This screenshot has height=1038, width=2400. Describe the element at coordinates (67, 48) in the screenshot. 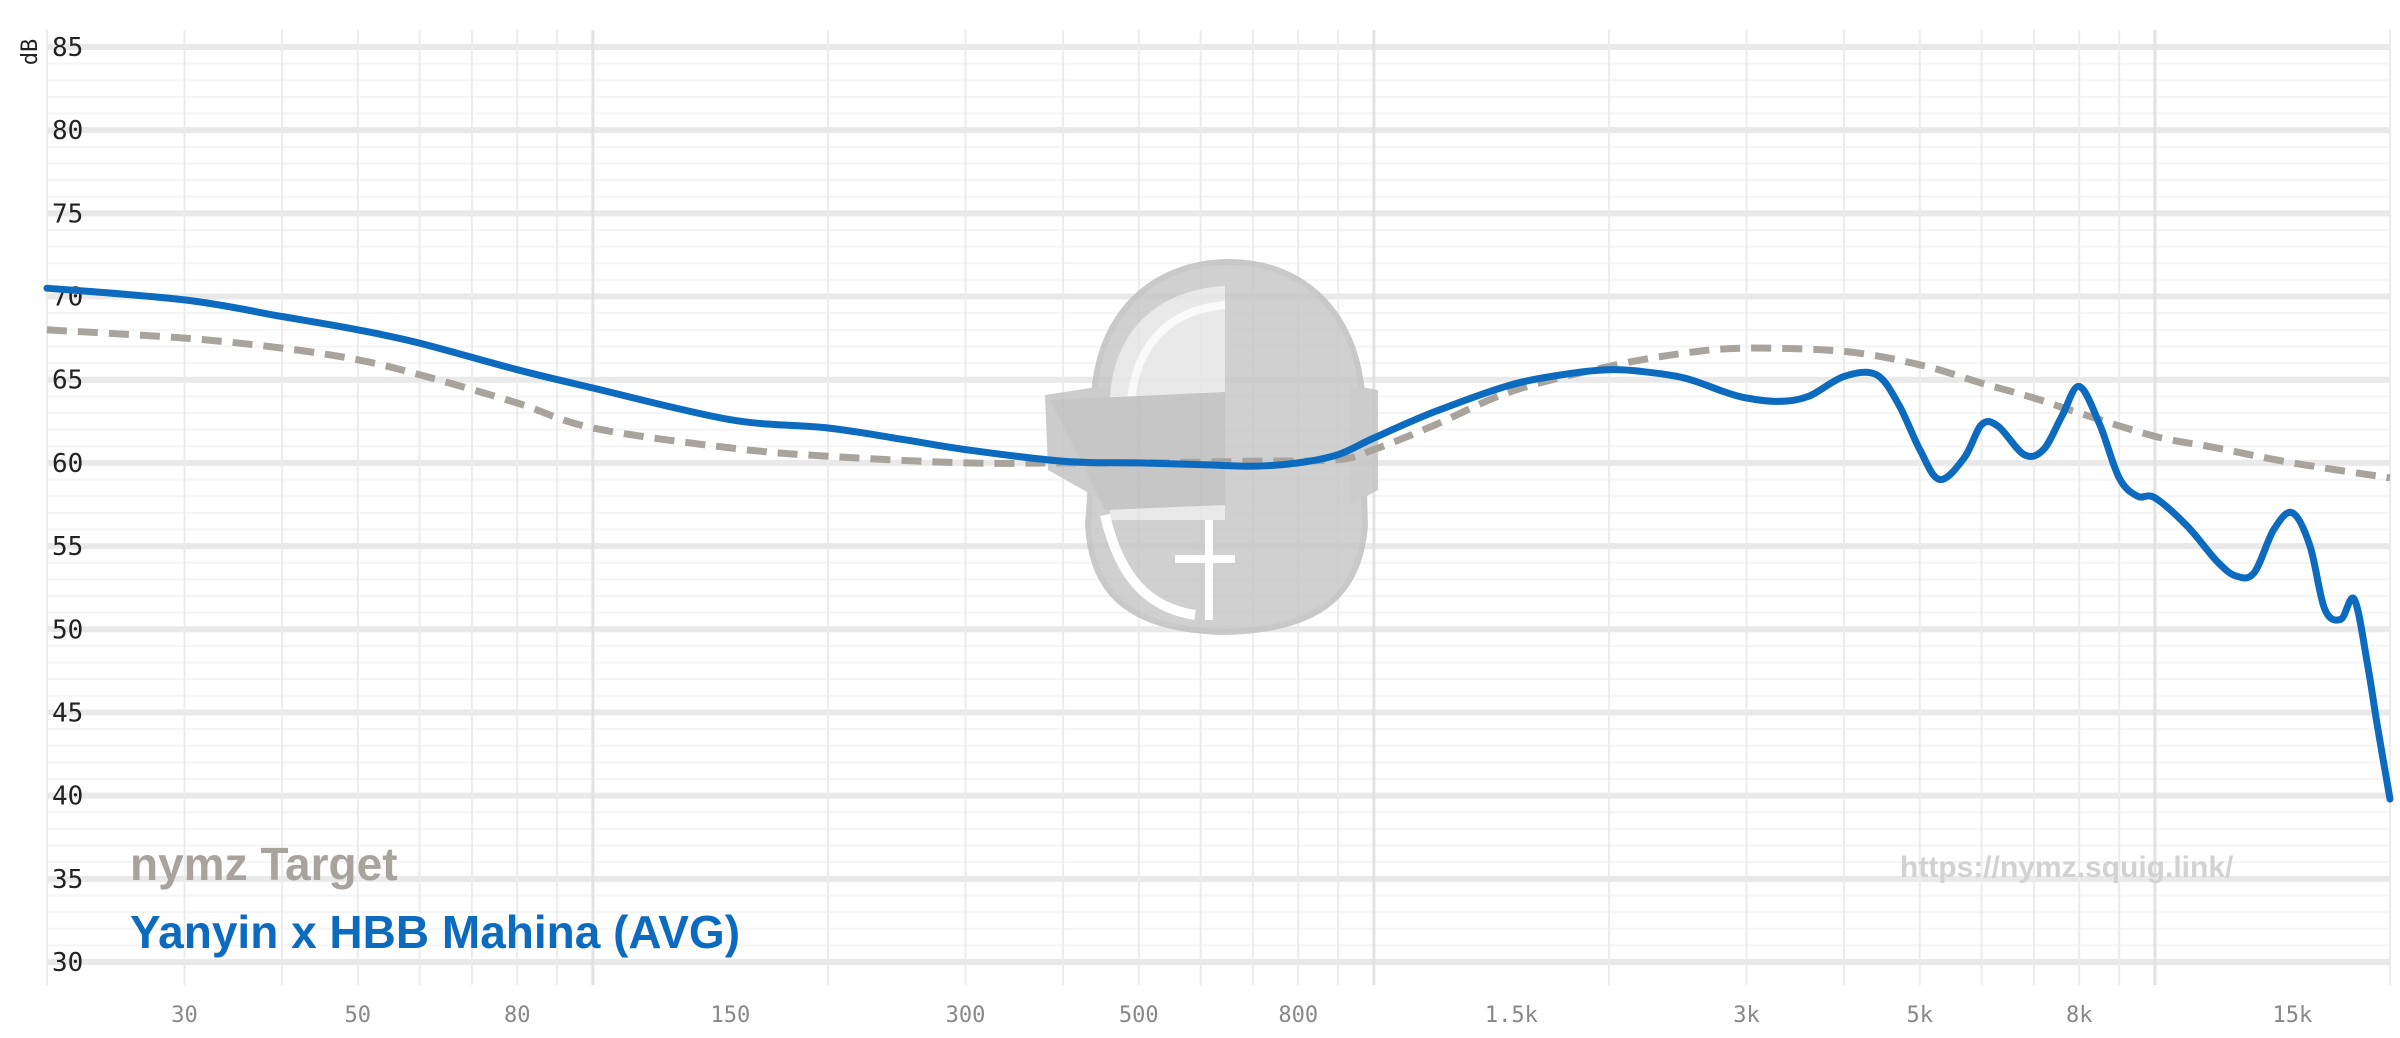

I see `y-tick-label: 85` at that location.